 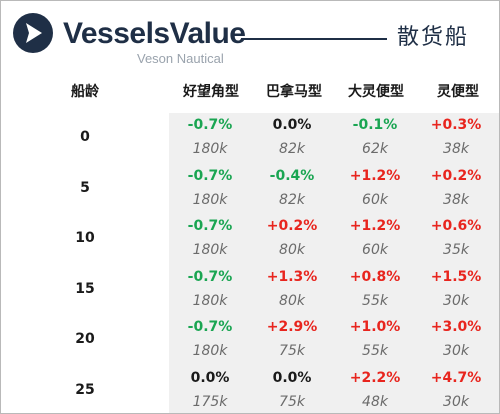 What do you see at coordinates (292, 276) in the screenshot?
I see `change-panamax: +1.3%` at bounding box center [292, 276].